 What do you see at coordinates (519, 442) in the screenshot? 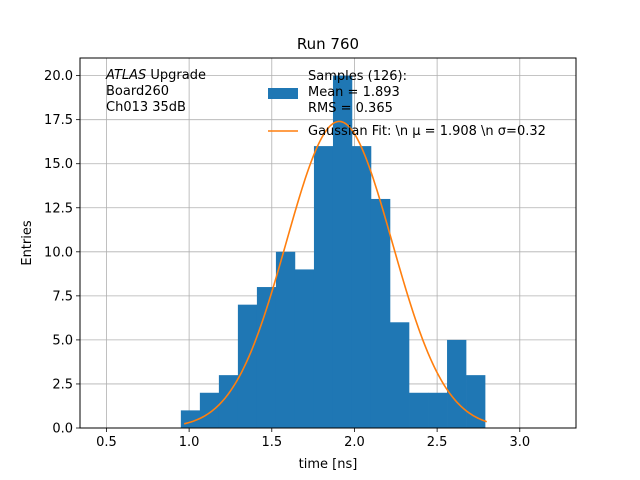
I see `x-tick-label: 3.0` at bounding box center [519, 442].